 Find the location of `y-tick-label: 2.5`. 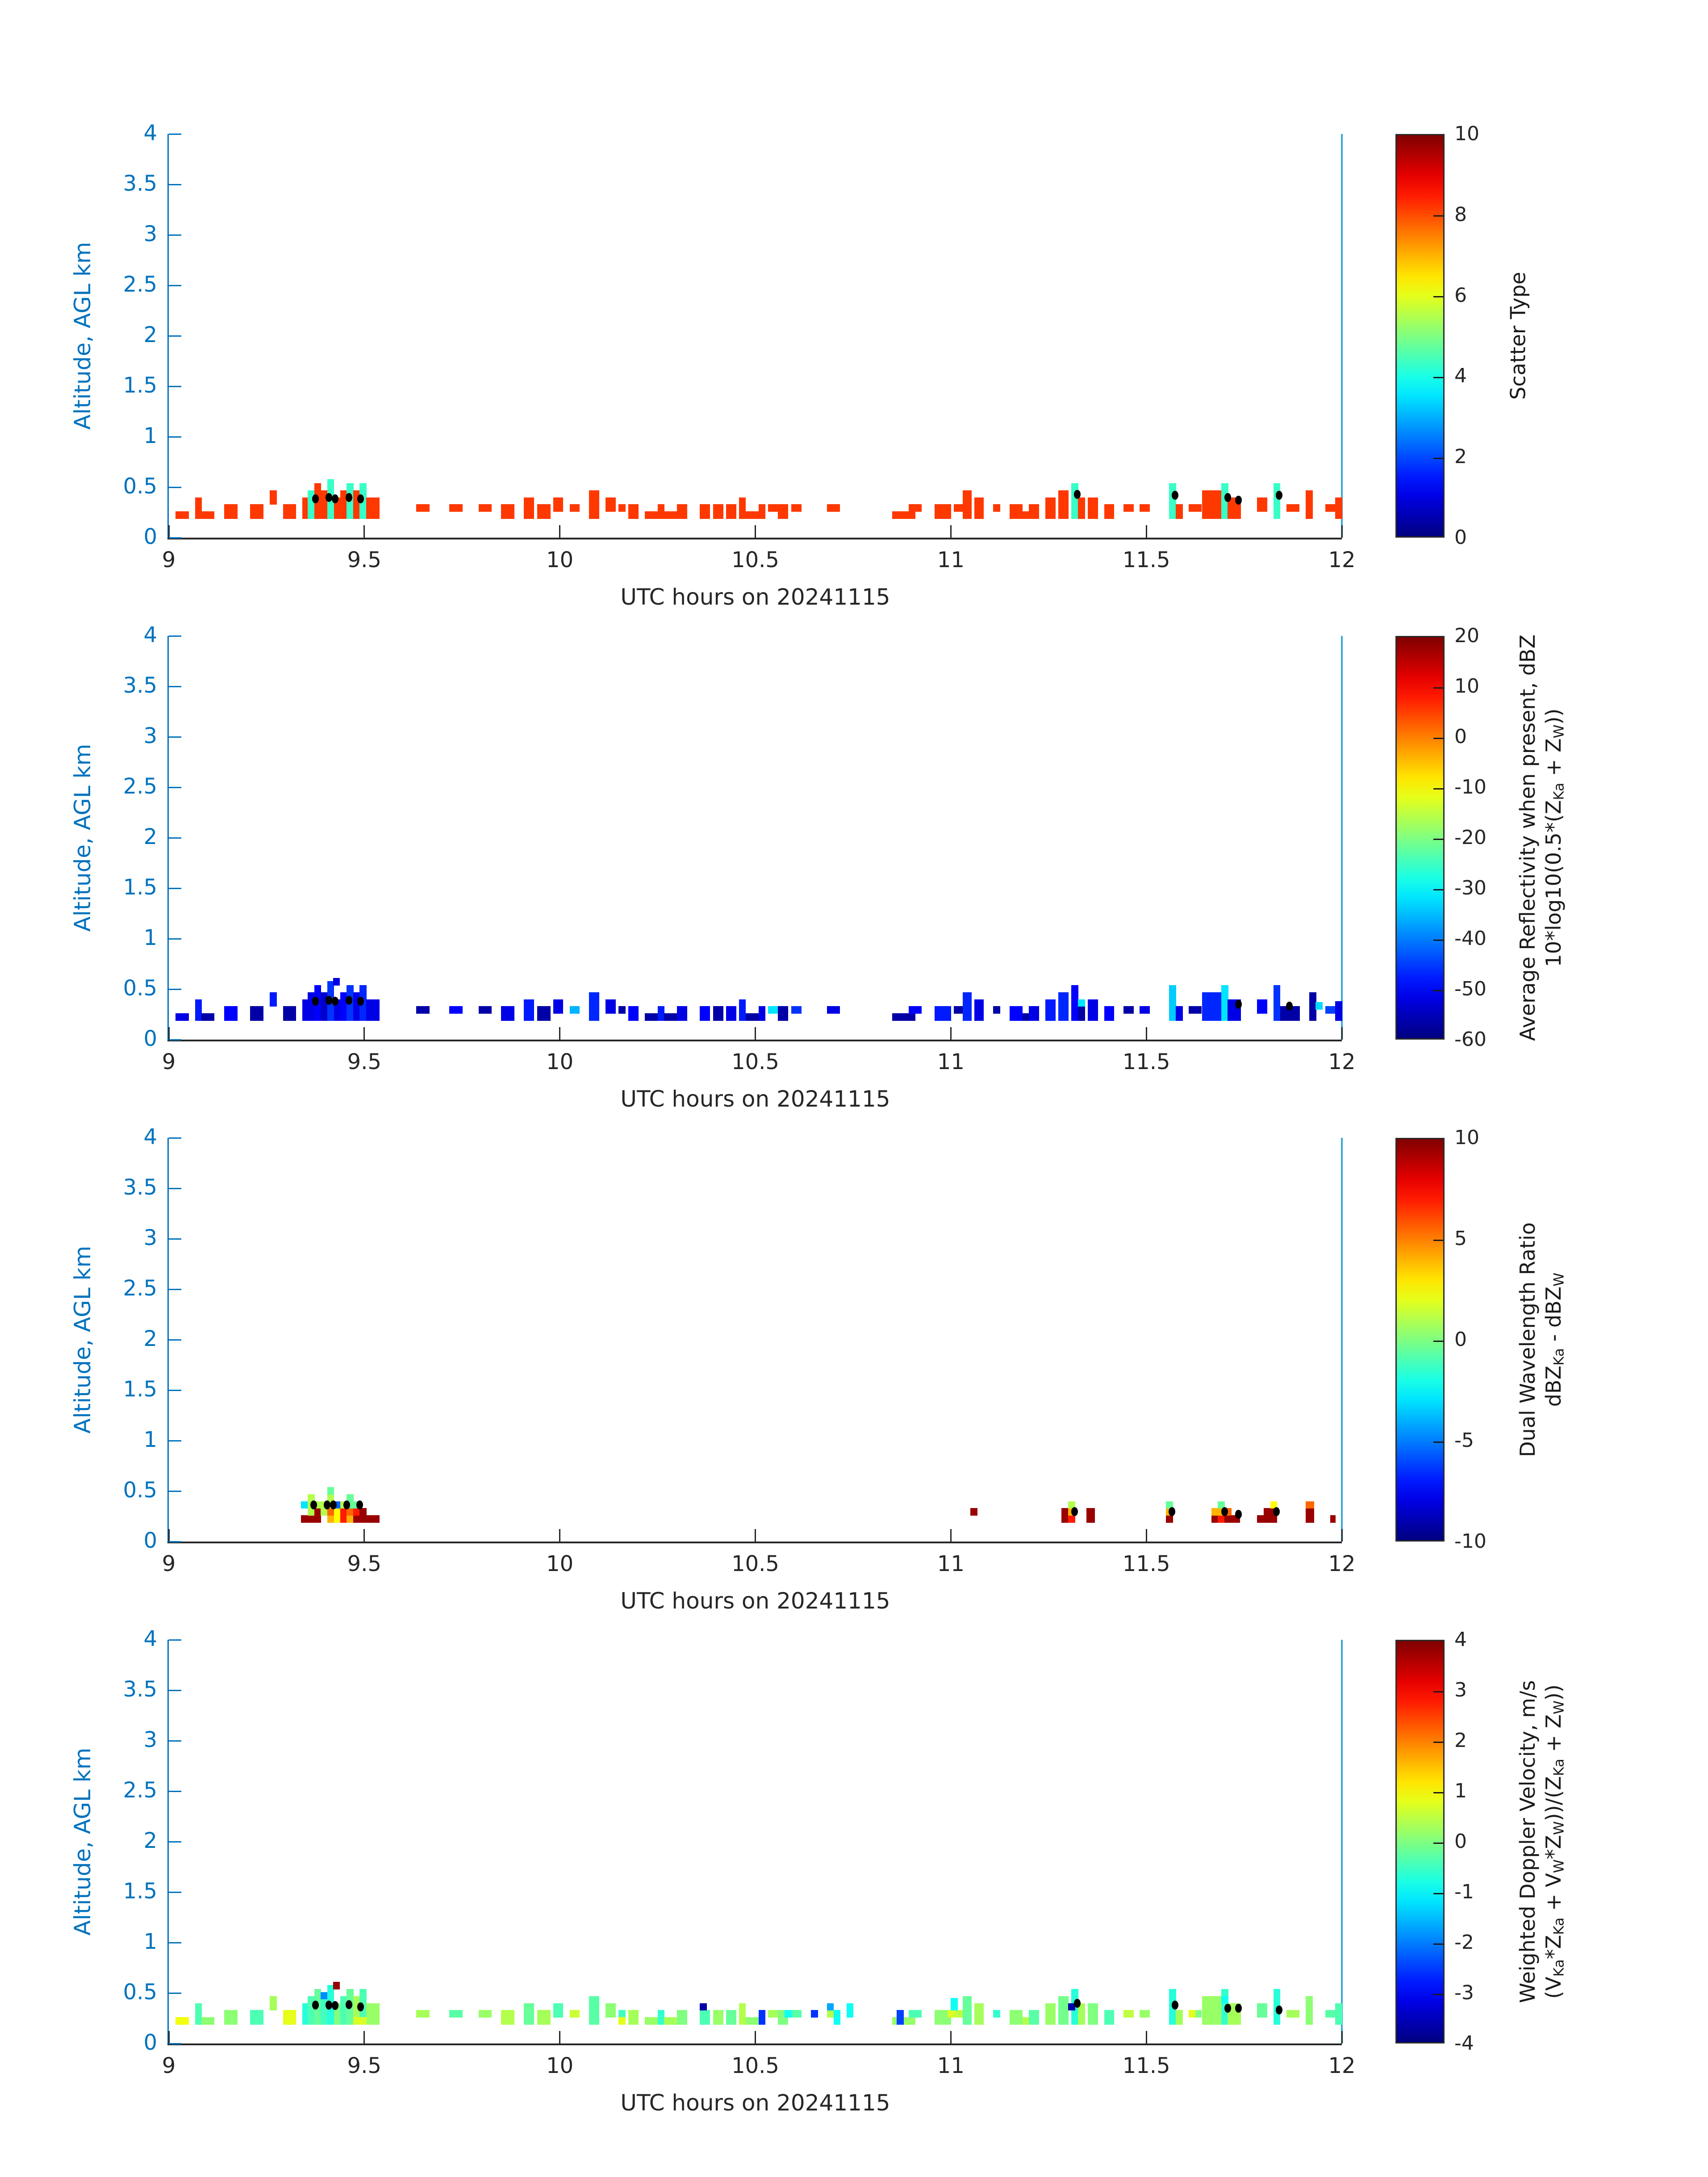

y-tick-label: 2.5 is located at coordinates (140, 1790).